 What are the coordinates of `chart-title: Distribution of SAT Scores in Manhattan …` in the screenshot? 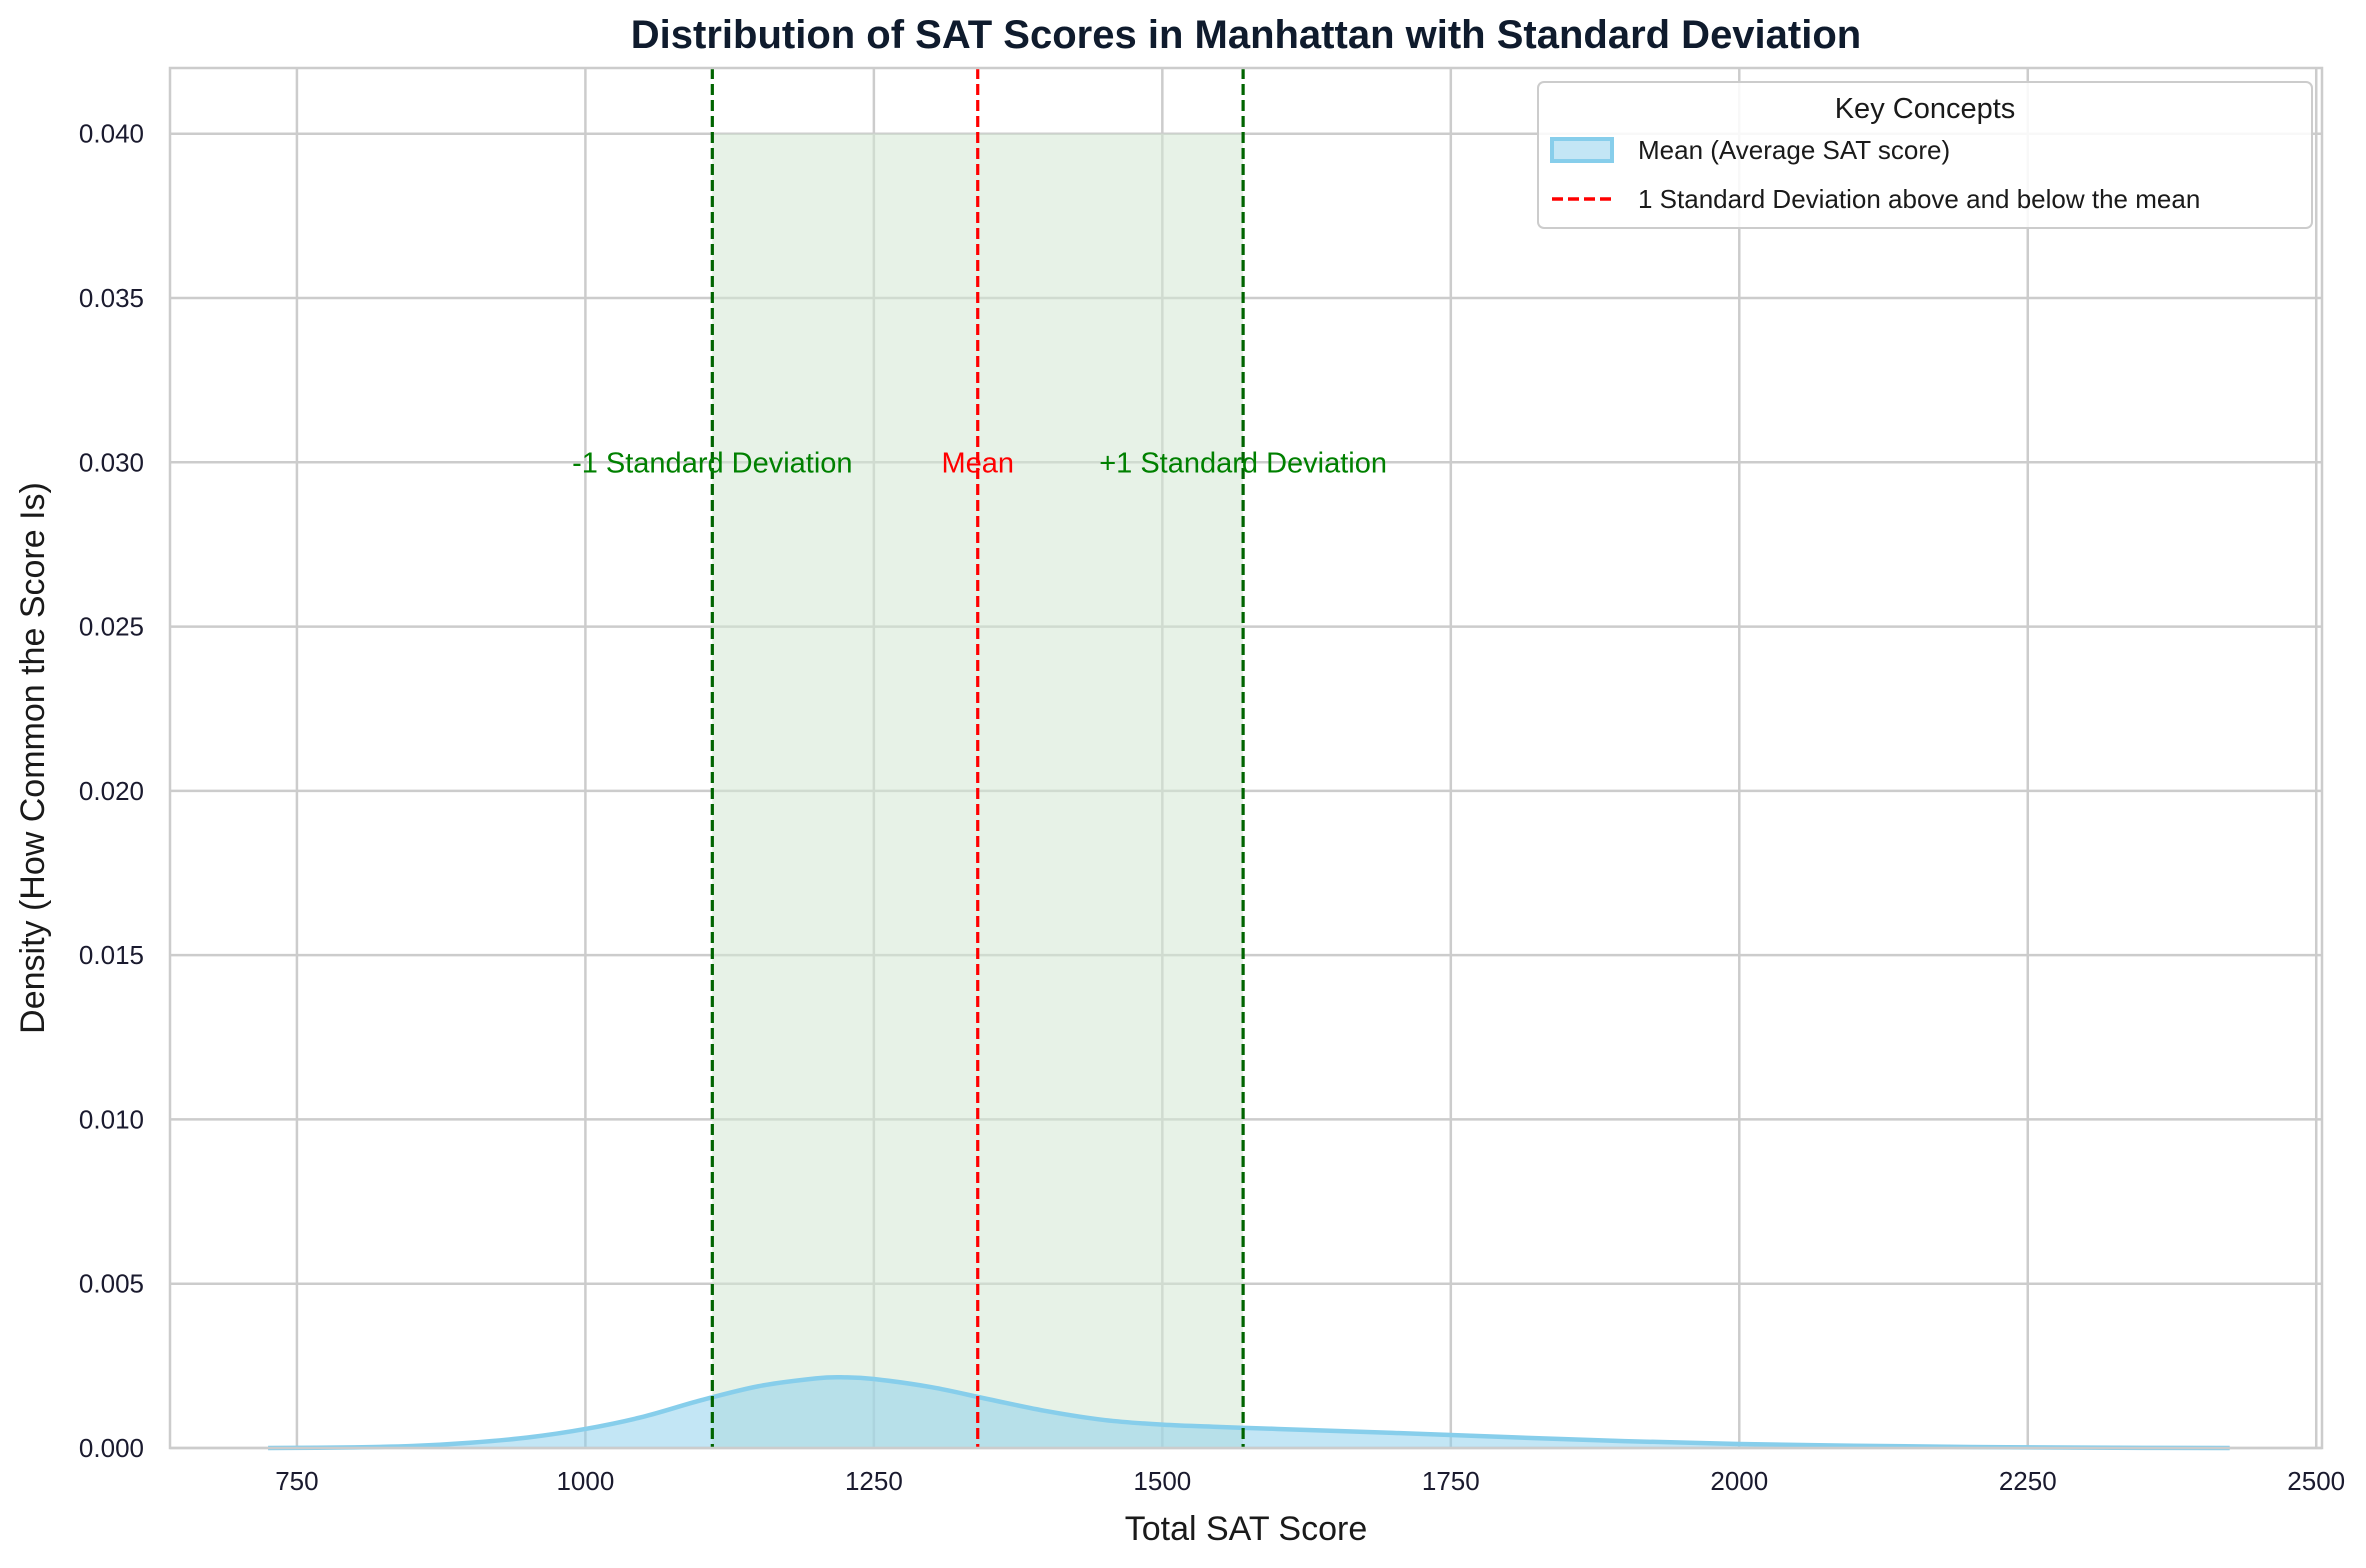 It's located at (1246, 35).